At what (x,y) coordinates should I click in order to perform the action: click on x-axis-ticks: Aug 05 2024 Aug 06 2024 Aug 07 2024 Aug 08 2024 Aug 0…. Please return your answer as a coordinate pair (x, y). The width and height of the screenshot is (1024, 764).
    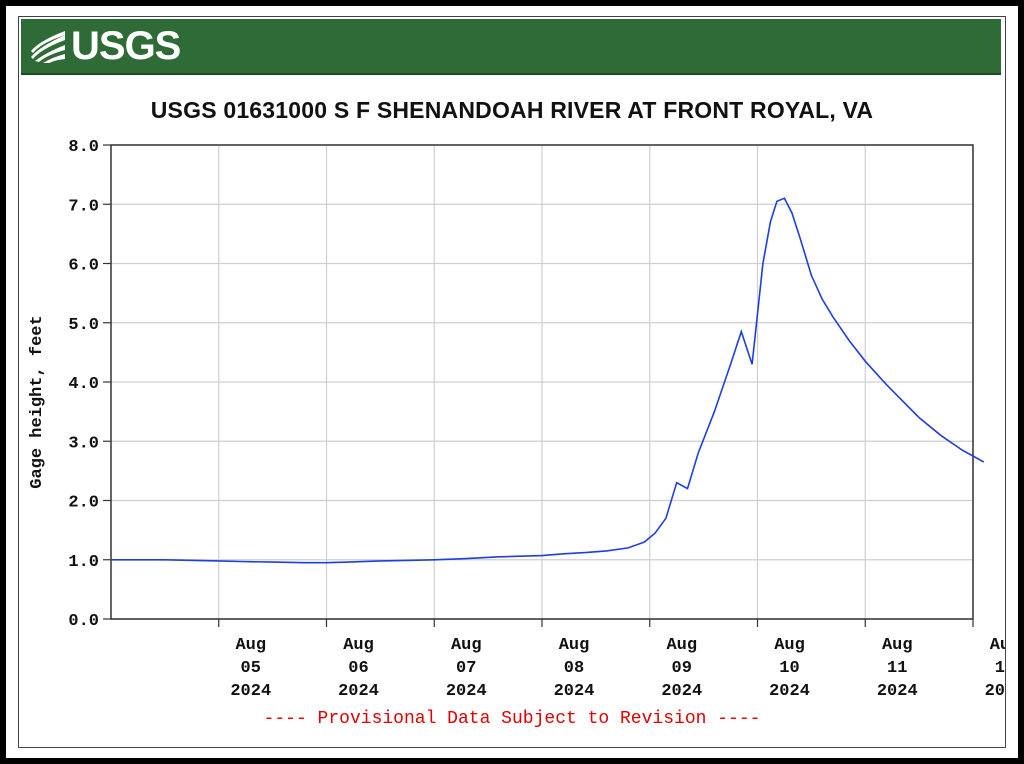
    Looking at the image, I should click on (611, 660).